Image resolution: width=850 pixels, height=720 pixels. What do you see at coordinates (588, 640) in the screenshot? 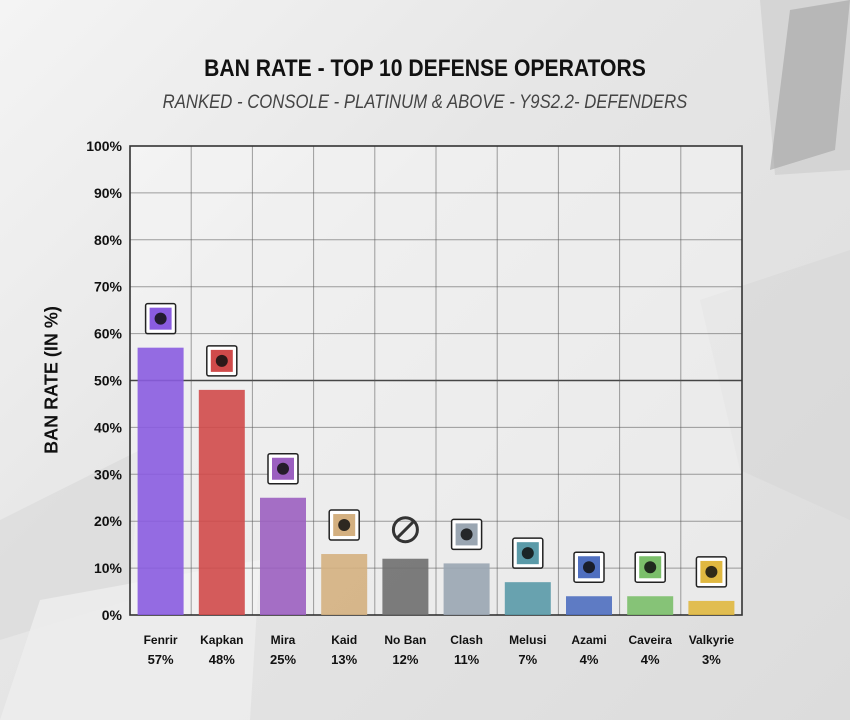
I see `x-category-label: Azami` at bounding box center [588, 640].